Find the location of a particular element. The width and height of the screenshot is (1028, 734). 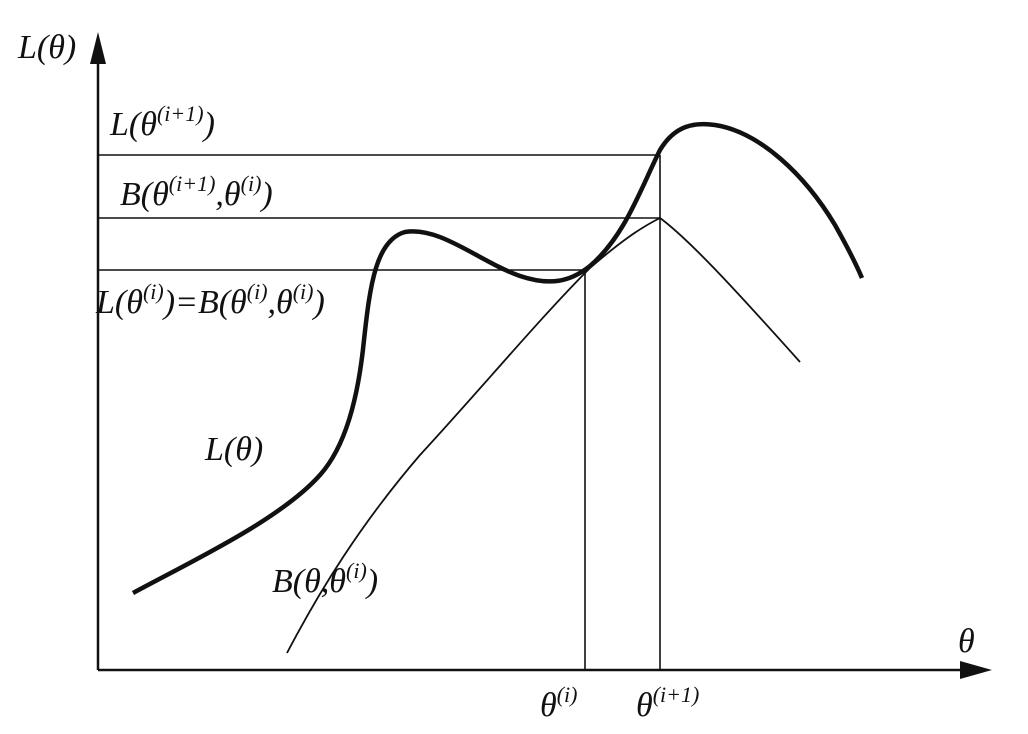

label-l-next: L(θ(i+1)) is located at coordinates (162, 122).